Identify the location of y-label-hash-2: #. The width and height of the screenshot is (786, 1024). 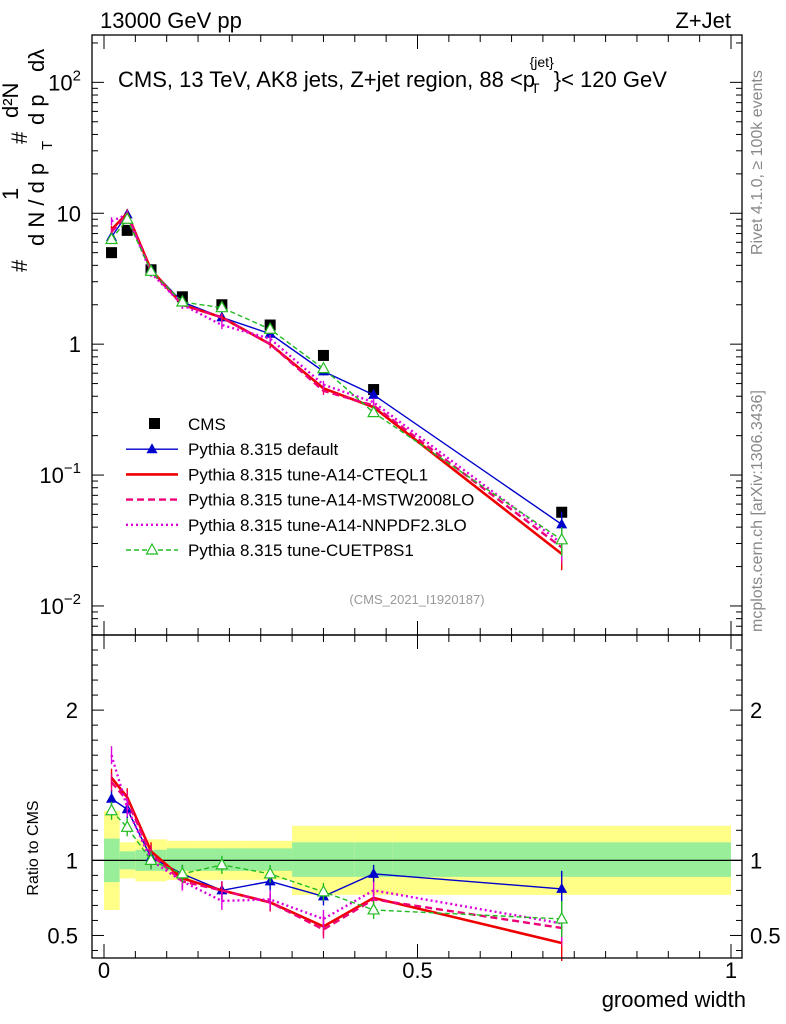
(19, 137).